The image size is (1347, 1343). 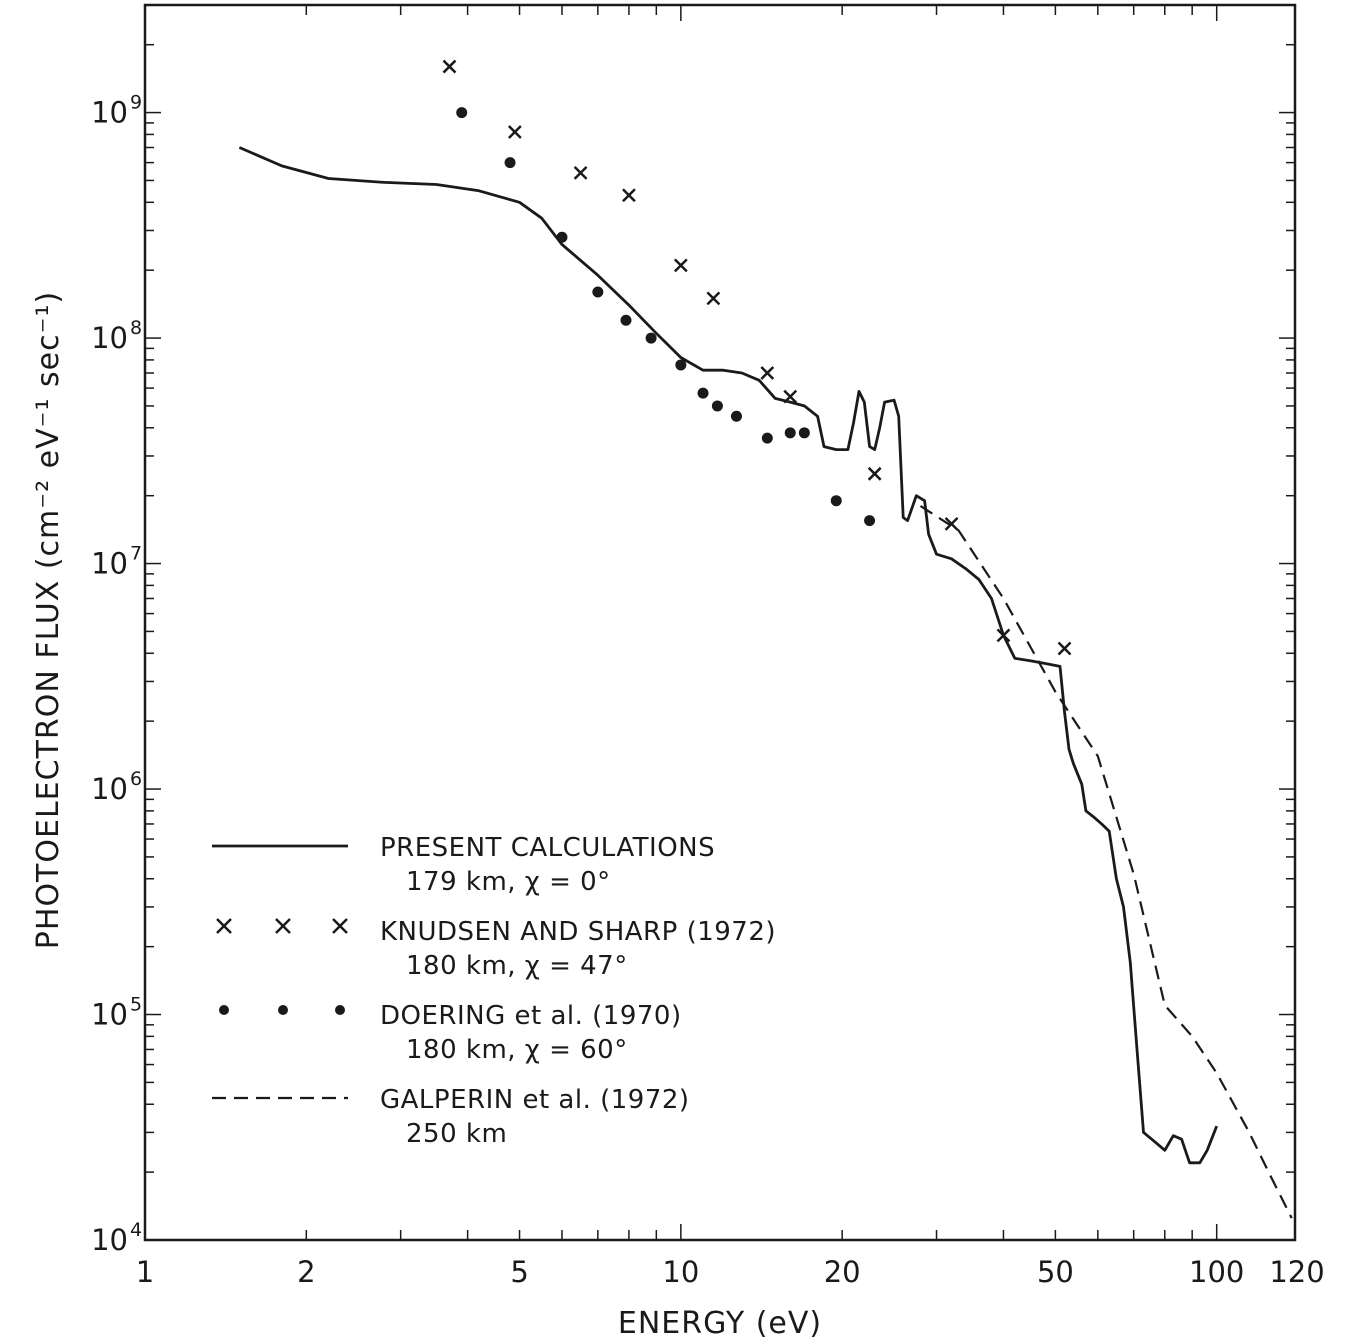 I want to click on y-tick-exponent: 9, so click(x=136, y=103).